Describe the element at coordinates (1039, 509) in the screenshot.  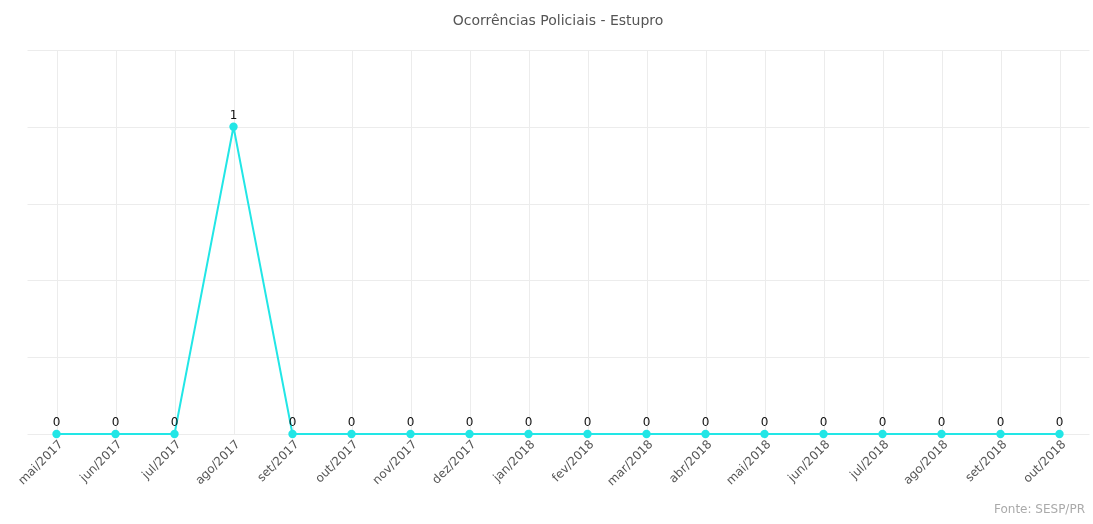
I see `source-note: Fonte: SESP/PR` at that location.